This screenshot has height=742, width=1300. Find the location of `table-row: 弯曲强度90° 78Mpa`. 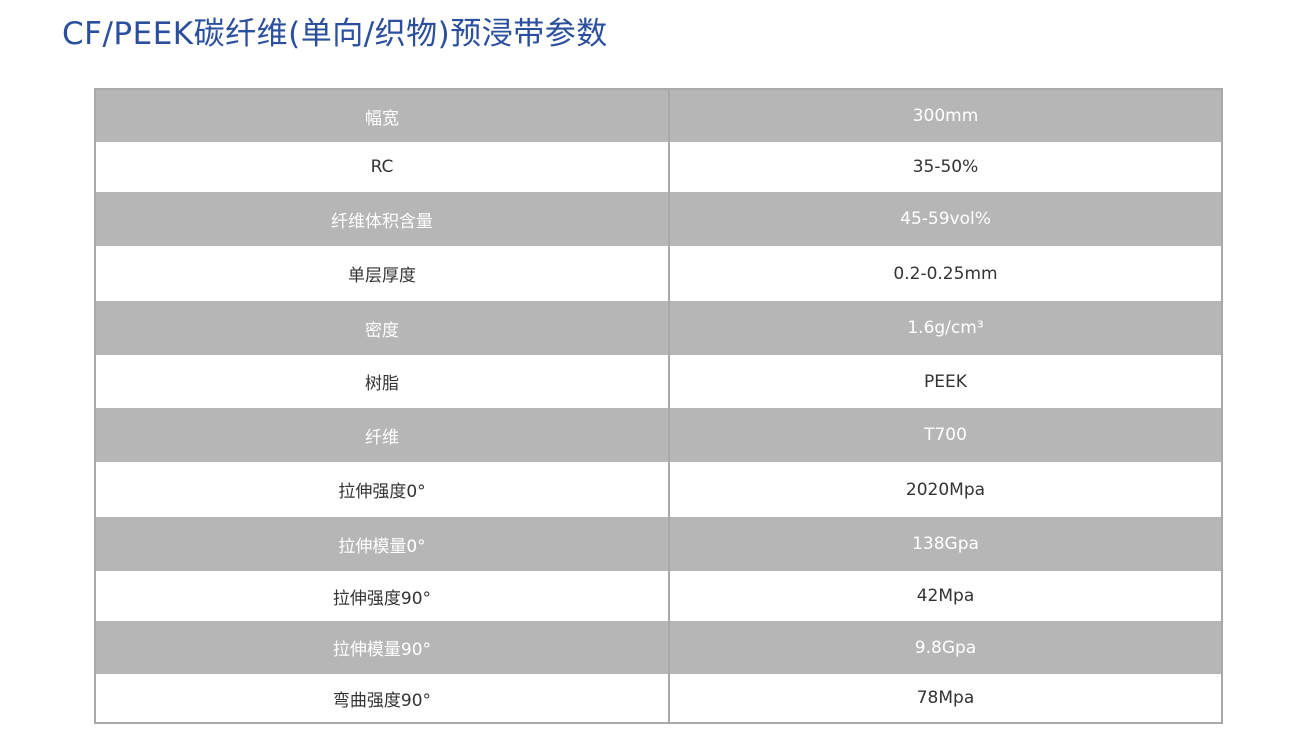

table-row: 弯曲强度90° 78Mpa is located at coordinates (658, 698).